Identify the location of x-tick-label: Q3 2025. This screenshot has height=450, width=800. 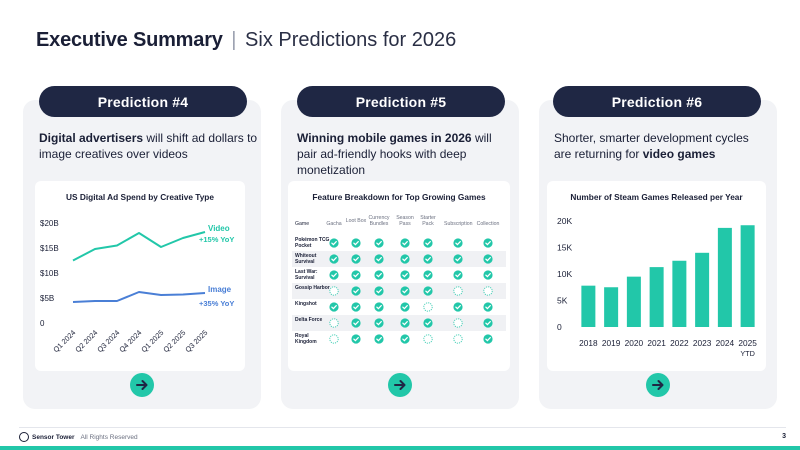
(196, 341).